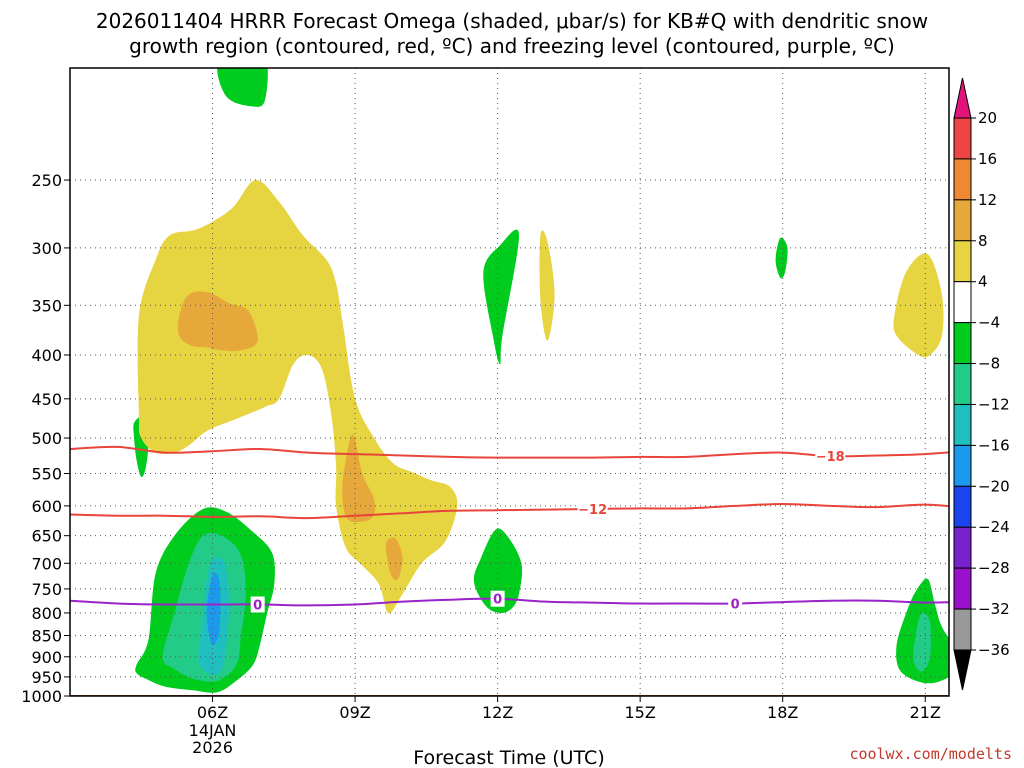 This screenshot has height=768, width=1024. I want to click on colorbar-label-13: −36, so click(994, 650).